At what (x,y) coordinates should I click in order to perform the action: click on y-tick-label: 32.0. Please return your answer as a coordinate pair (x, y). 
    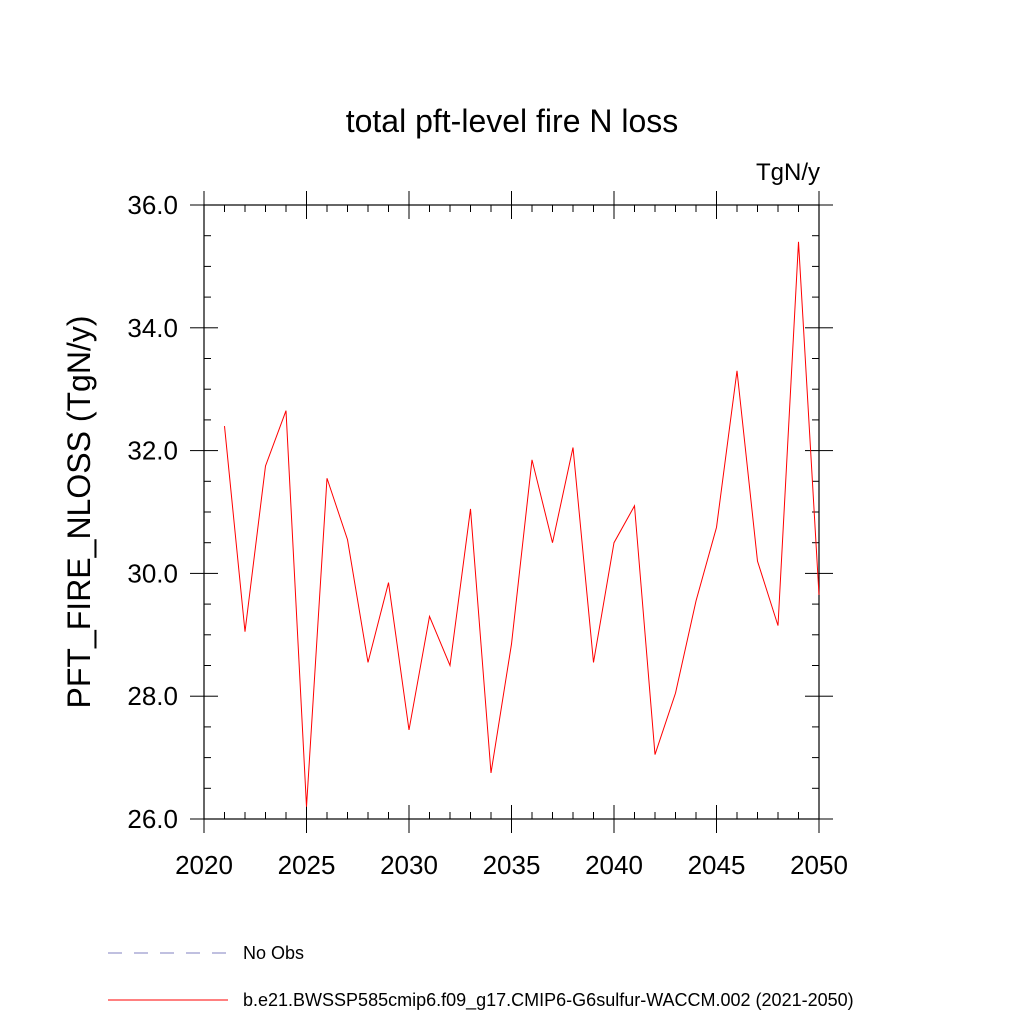
    Looking at the image, I should click on (152, 451).